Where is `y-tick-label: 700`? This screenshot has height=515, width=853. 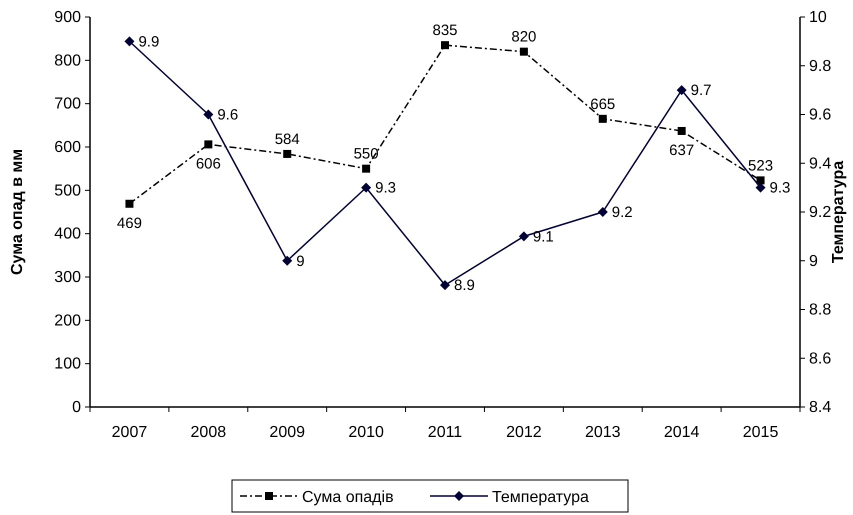 y-tick-label: 700 is located at coordinates (68, 104).